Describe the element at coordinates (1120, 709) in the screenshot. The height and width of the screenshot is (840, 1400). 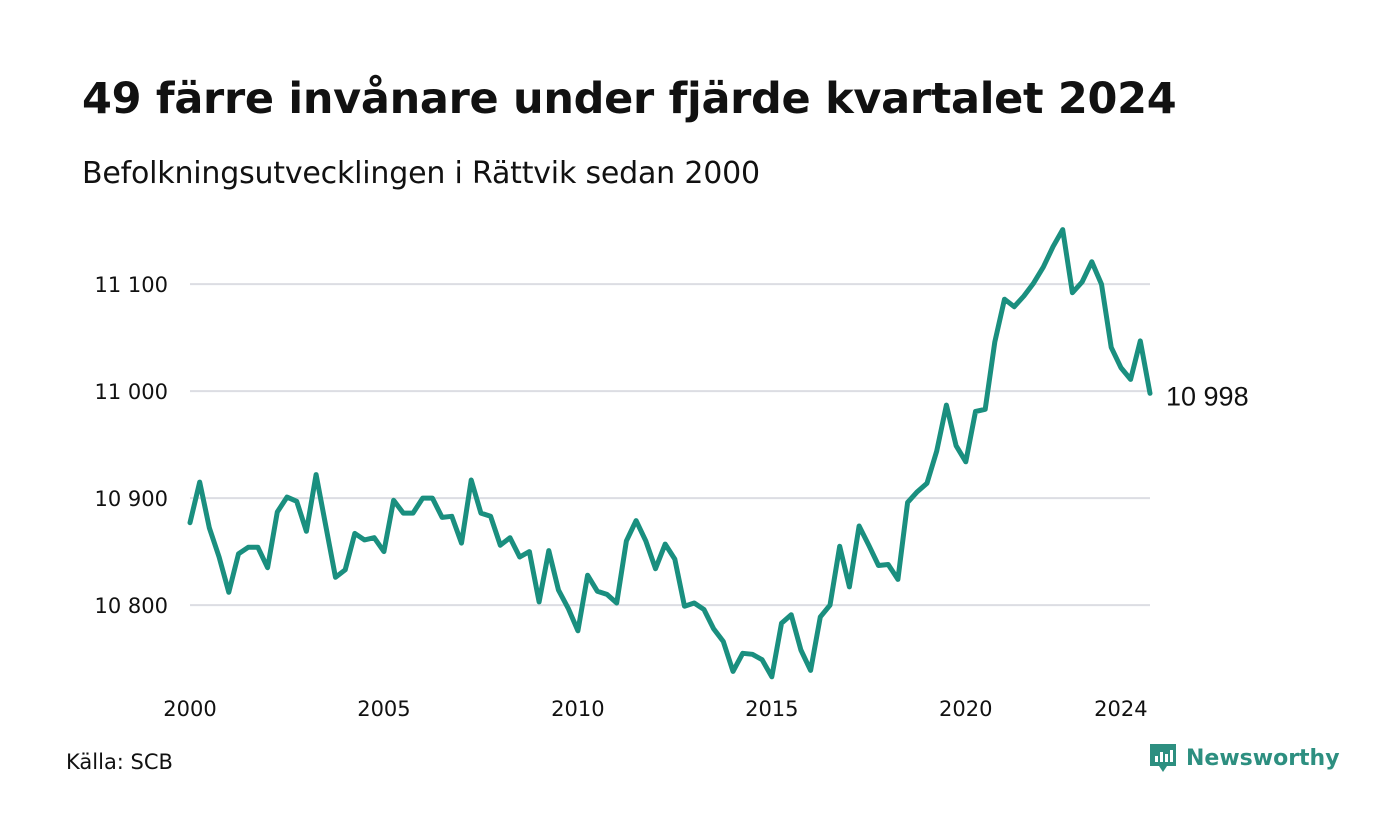
I see `x-tick-label: 2024` at that location.